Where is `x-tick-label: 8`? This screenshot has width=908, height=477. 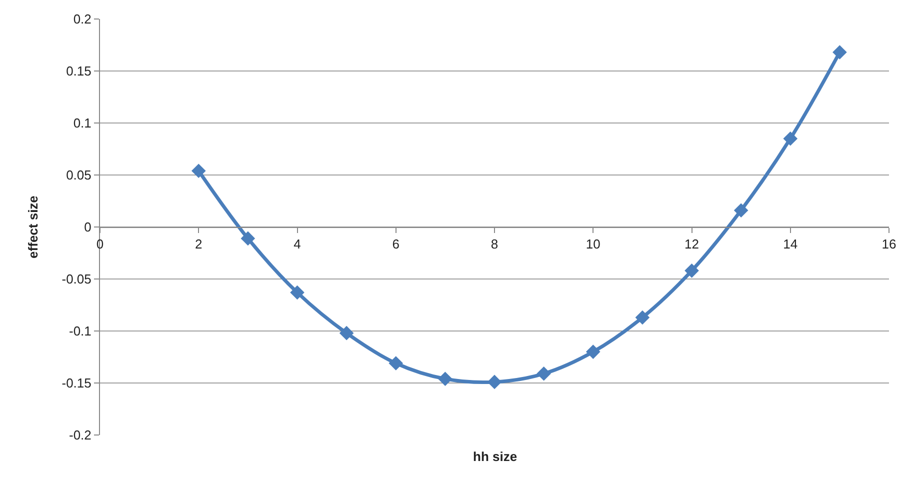
x-tick-label: 8 is located at coordinates (494, 244).